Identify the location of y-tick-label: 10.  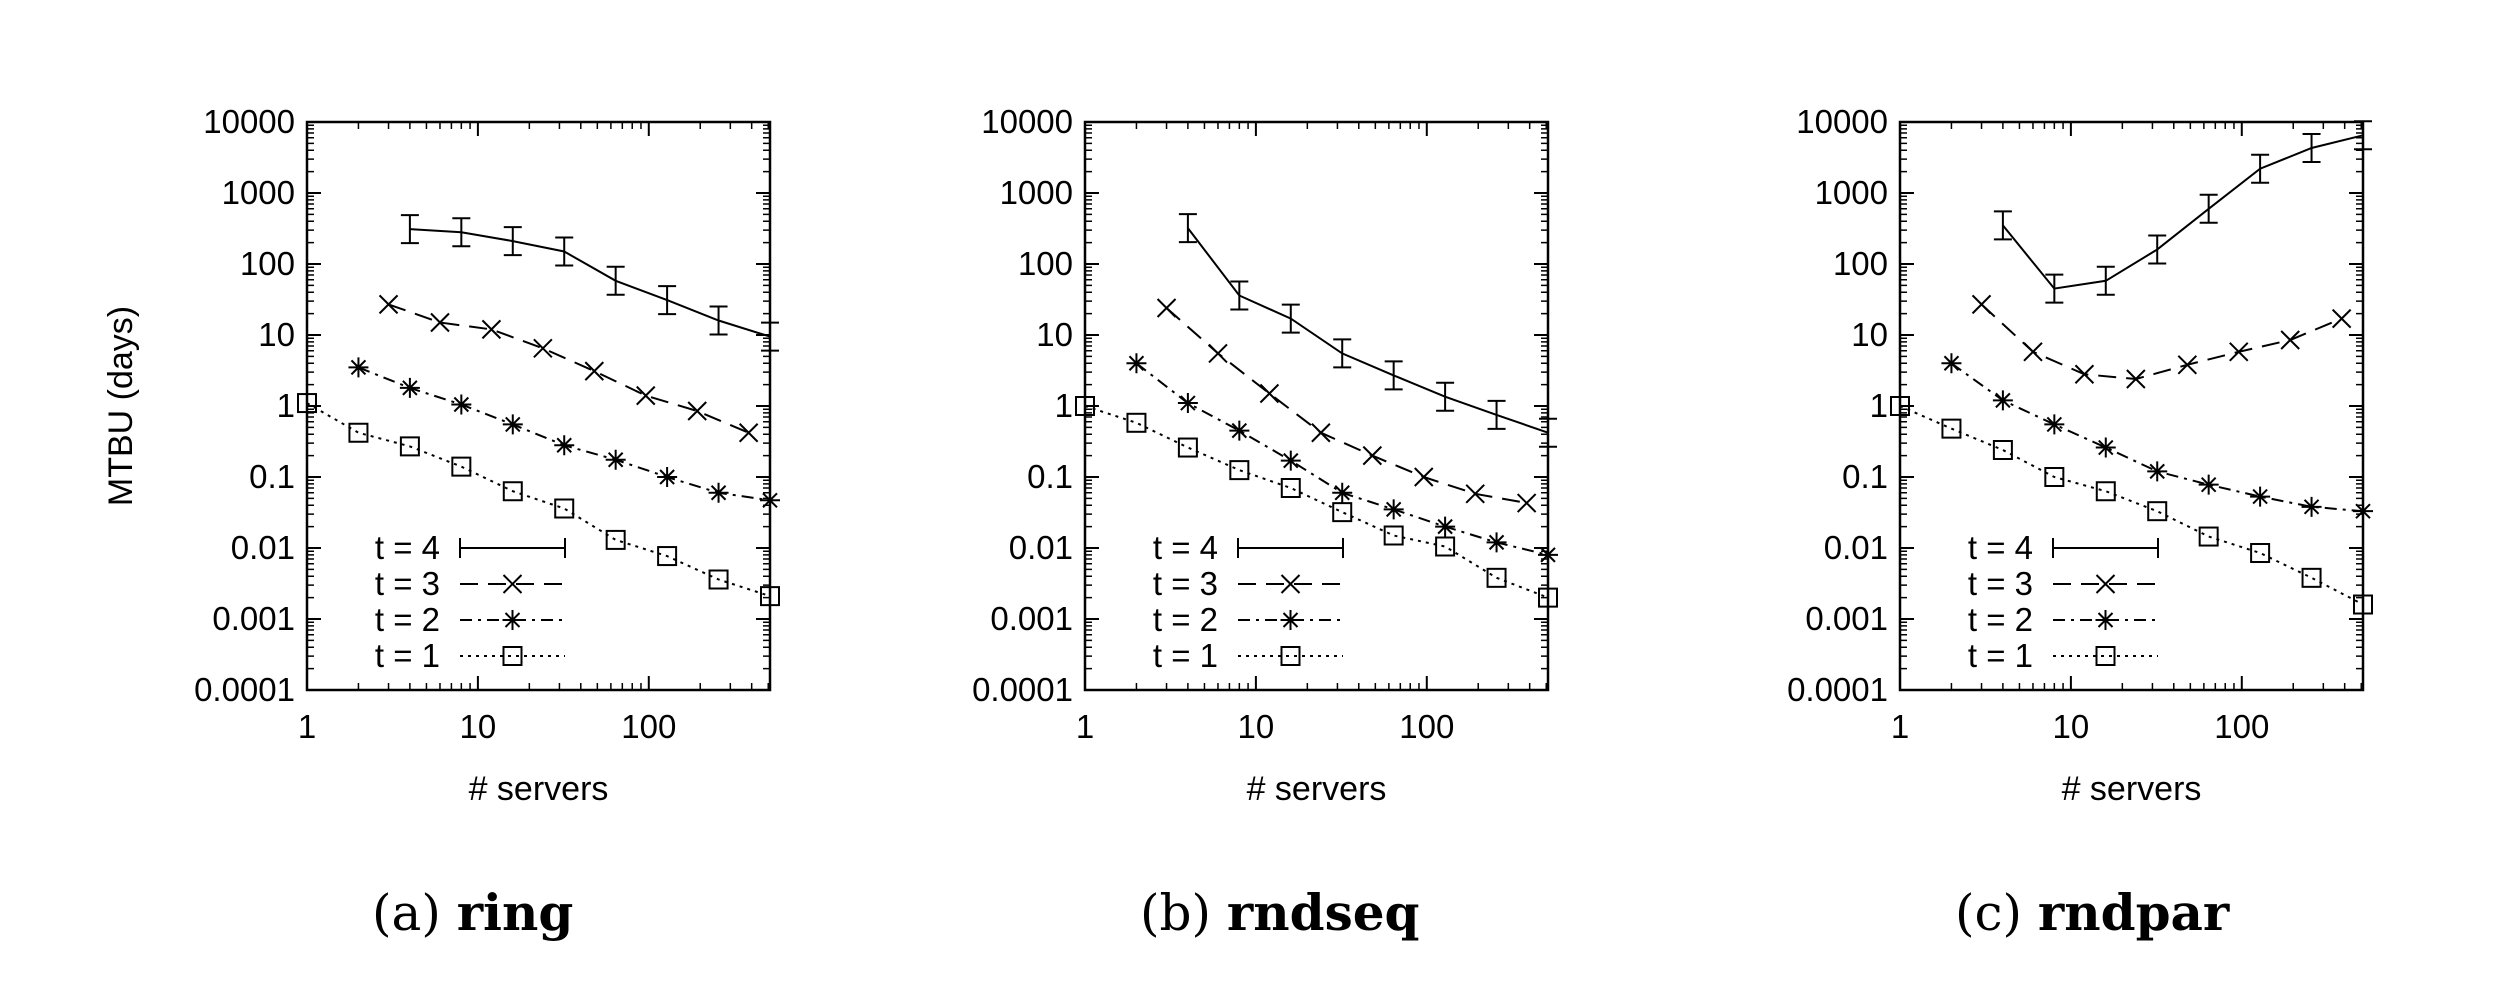
(276, 334).